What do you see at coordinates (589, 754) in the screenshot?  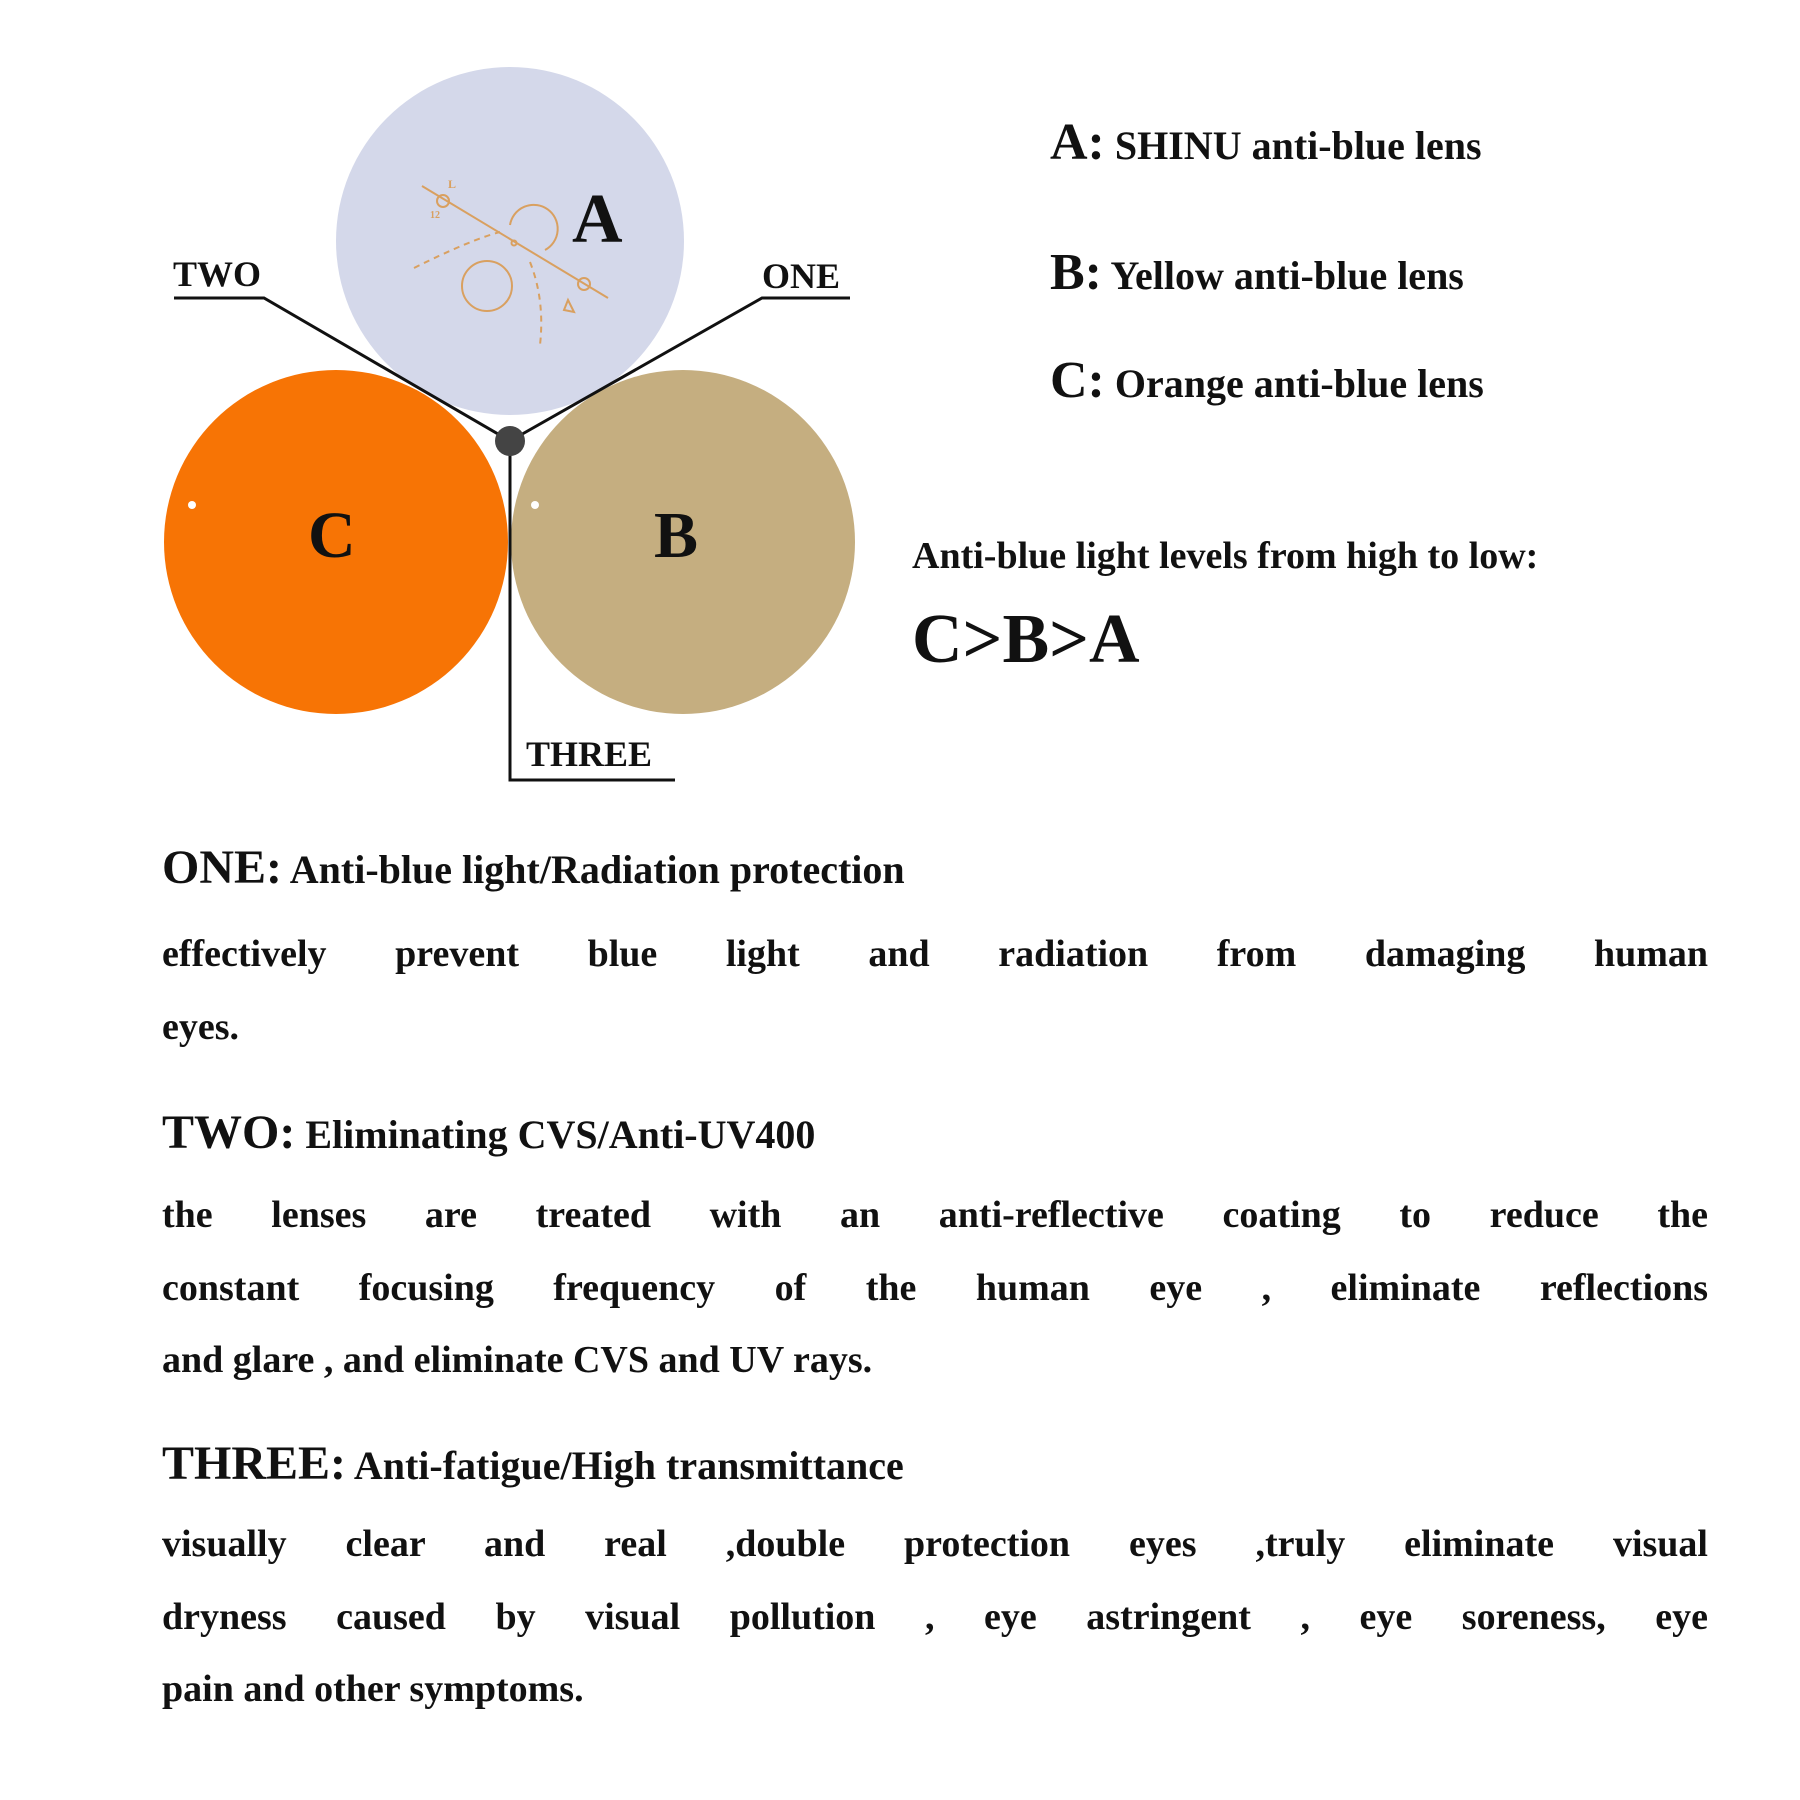 I see `callout-three: THREE` at bounding box center [589, 754].